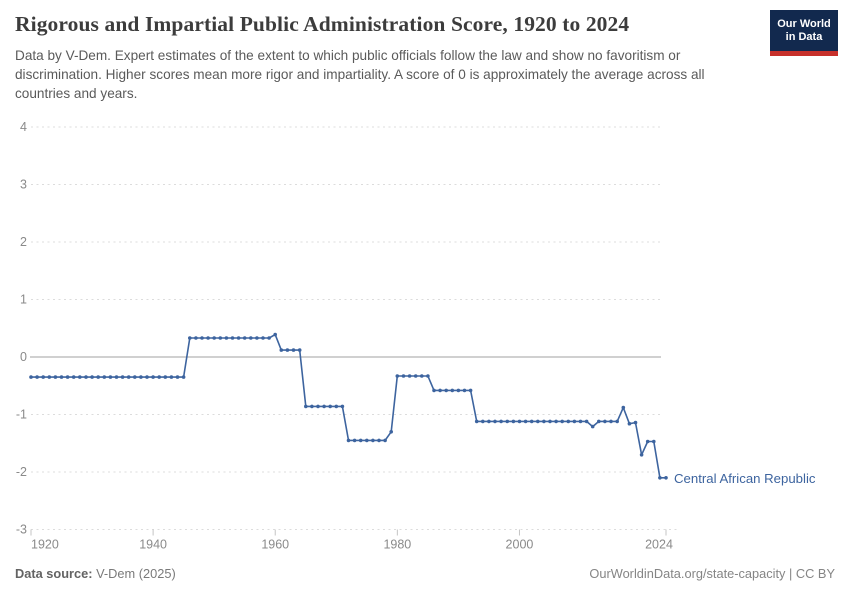 Image resolution: width=850 pixels, height=600 pixels. Describe the element at coordinates (513, 421) in the screenshot. I see `data-point-1999` at that location.